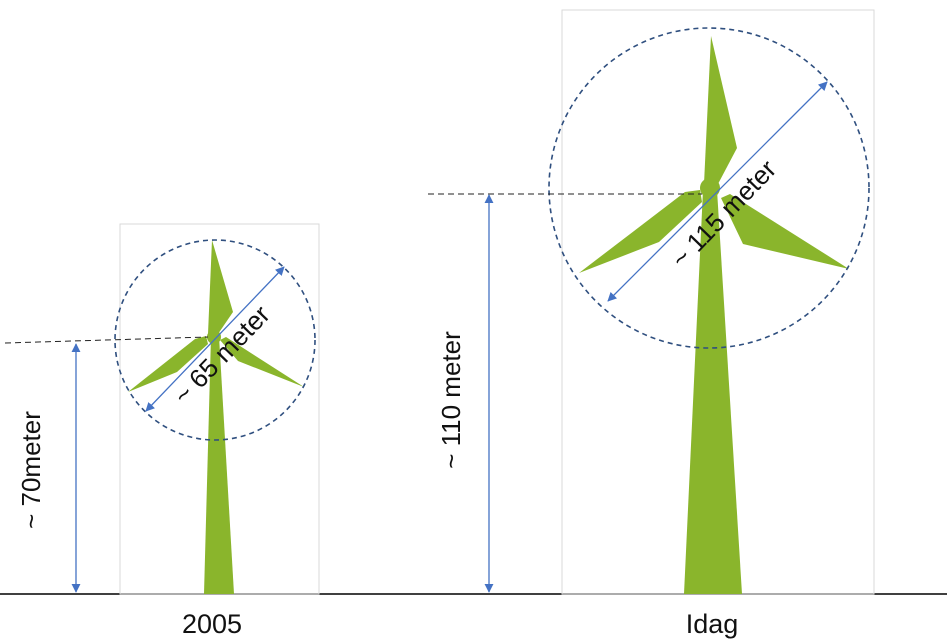  What do you see at coordinates (31, 470) in the screenshot?
I see `turbine-2005-height-label: ~ 70meter` at bounding box center [31, 470].